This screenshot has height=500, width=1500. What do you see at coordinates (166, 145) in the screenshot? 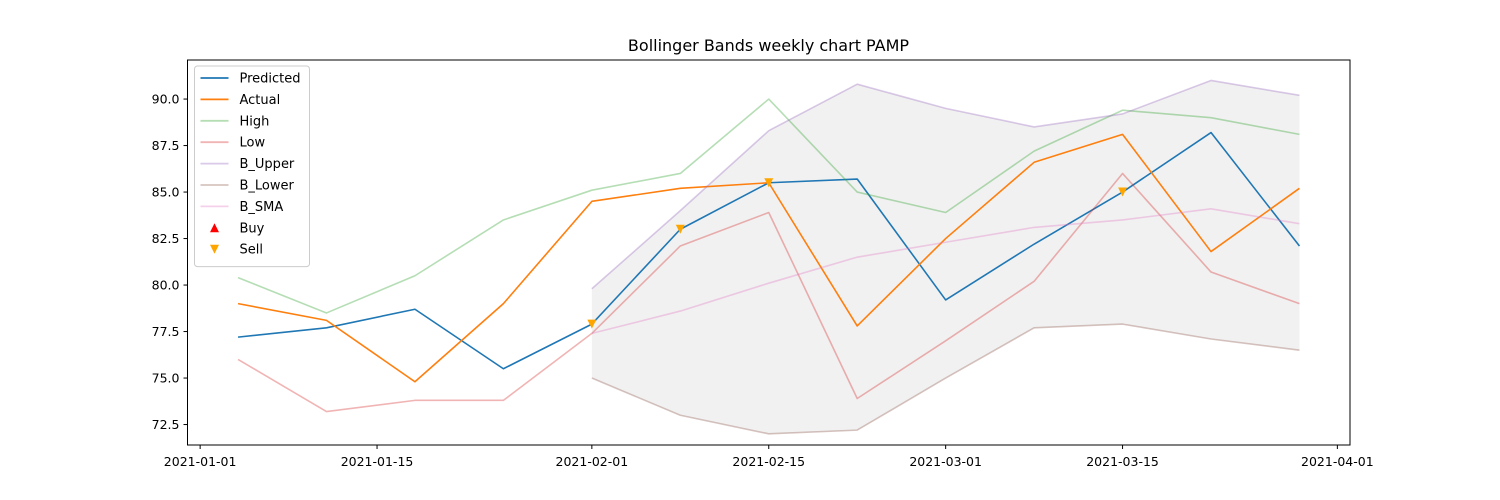
I see `y-tick-label: 87.5` at bounding box center [166, 145].